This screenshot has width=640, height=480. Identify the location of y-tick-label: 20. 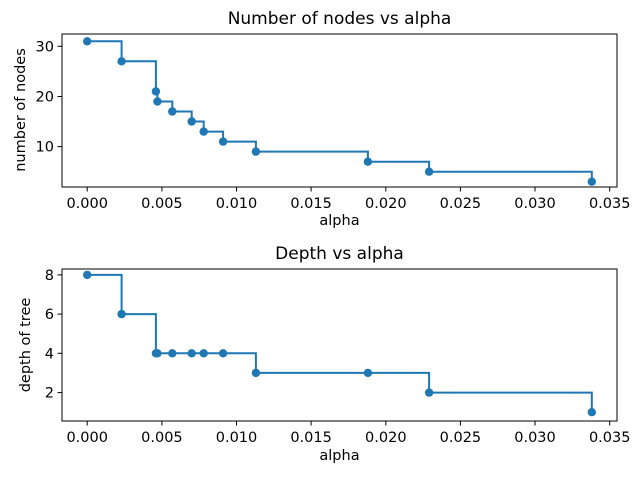
(45, 98).